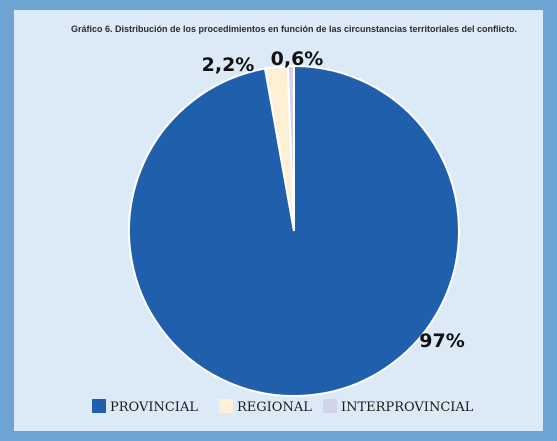 This screenshot has height=441, width=557. What do you see at coordinates (290, 148) in the screenshot?
I see `pie-slice-interprovincial` at bounding box center [290, 148].